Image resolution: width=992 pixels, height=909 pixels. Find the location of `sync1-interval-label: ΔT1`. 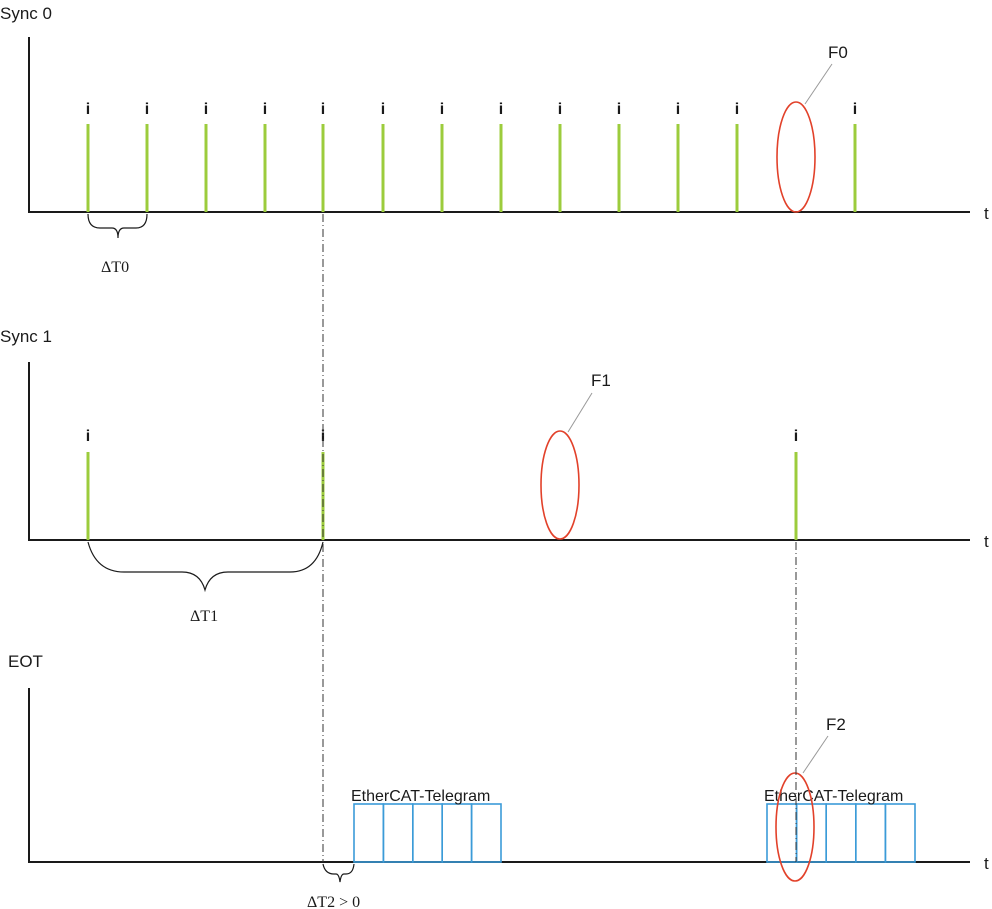

sync1-interval-label: ΔT1 is located at coordinates (204, 616).